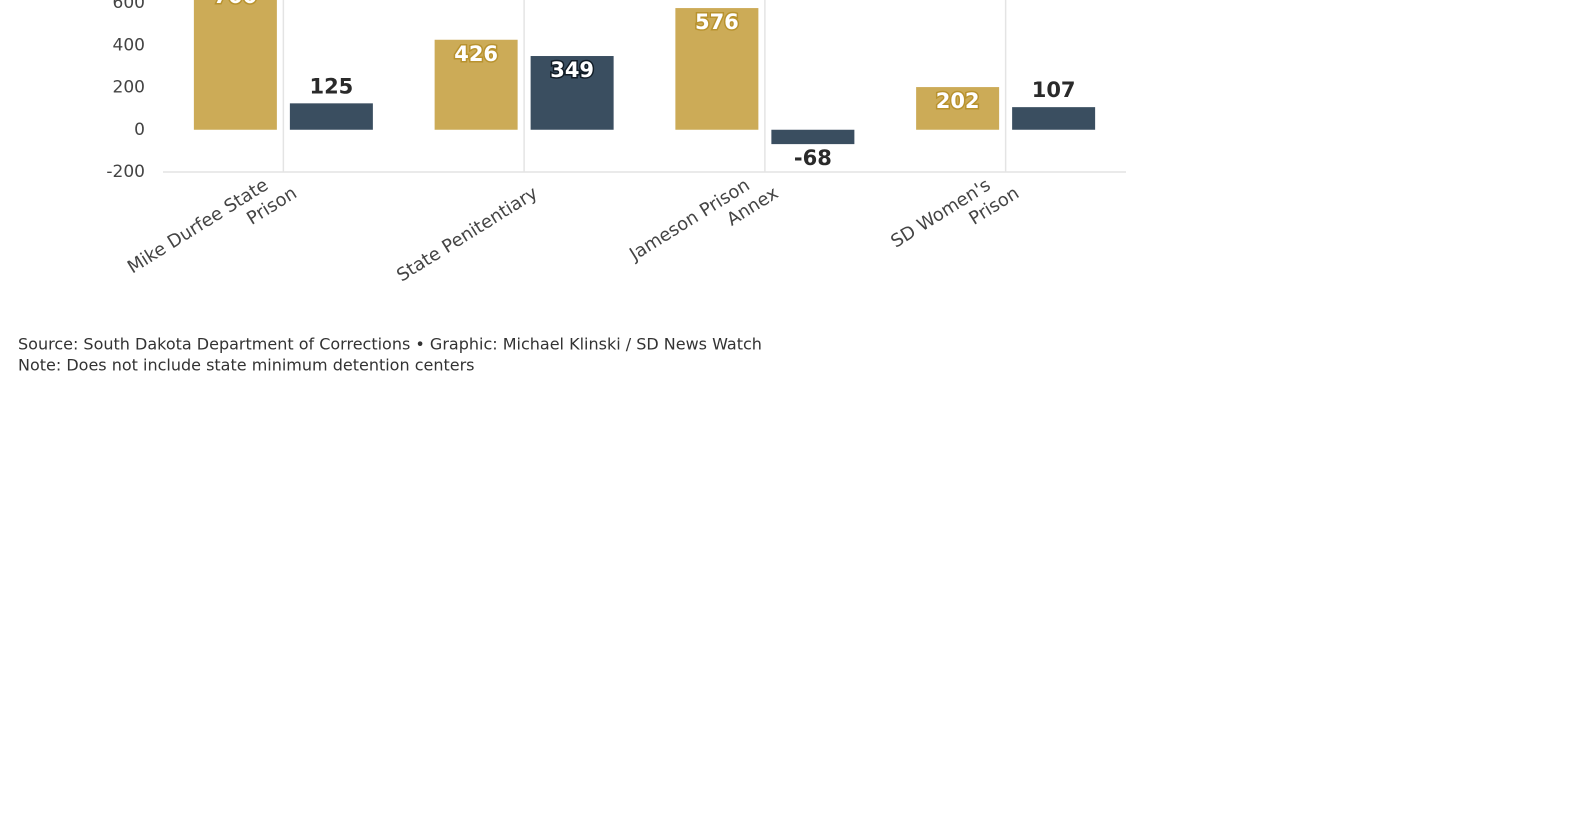 This screenshot has width=1582, height=831. I want to click on x-tick-label: SD Women'sPrison, so click(955, 217).